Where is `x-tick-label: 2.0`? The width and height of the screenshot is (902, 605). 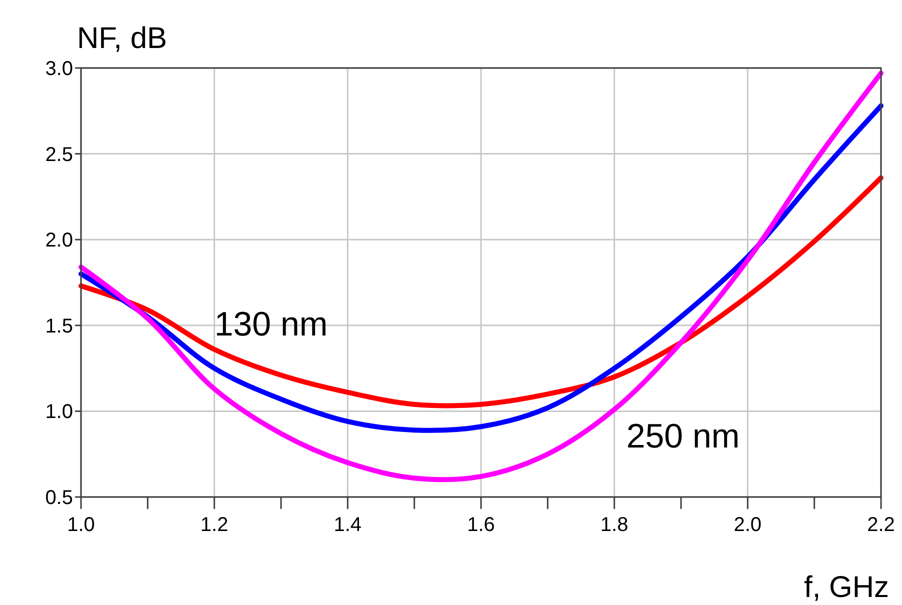 x-tick-label: 2.0 is located at coordinates (748, 525).